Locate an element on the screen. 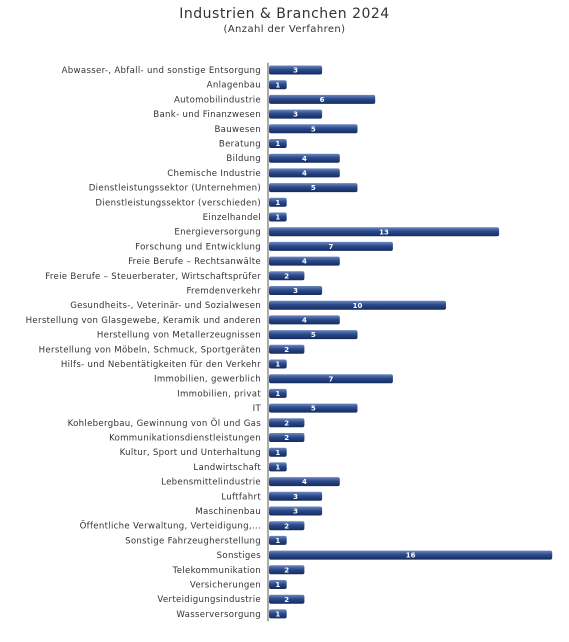 The height and width of the screenshot is (642, 569). category-label: Verteidigungsindustrie is located at coordinates (209, 600).